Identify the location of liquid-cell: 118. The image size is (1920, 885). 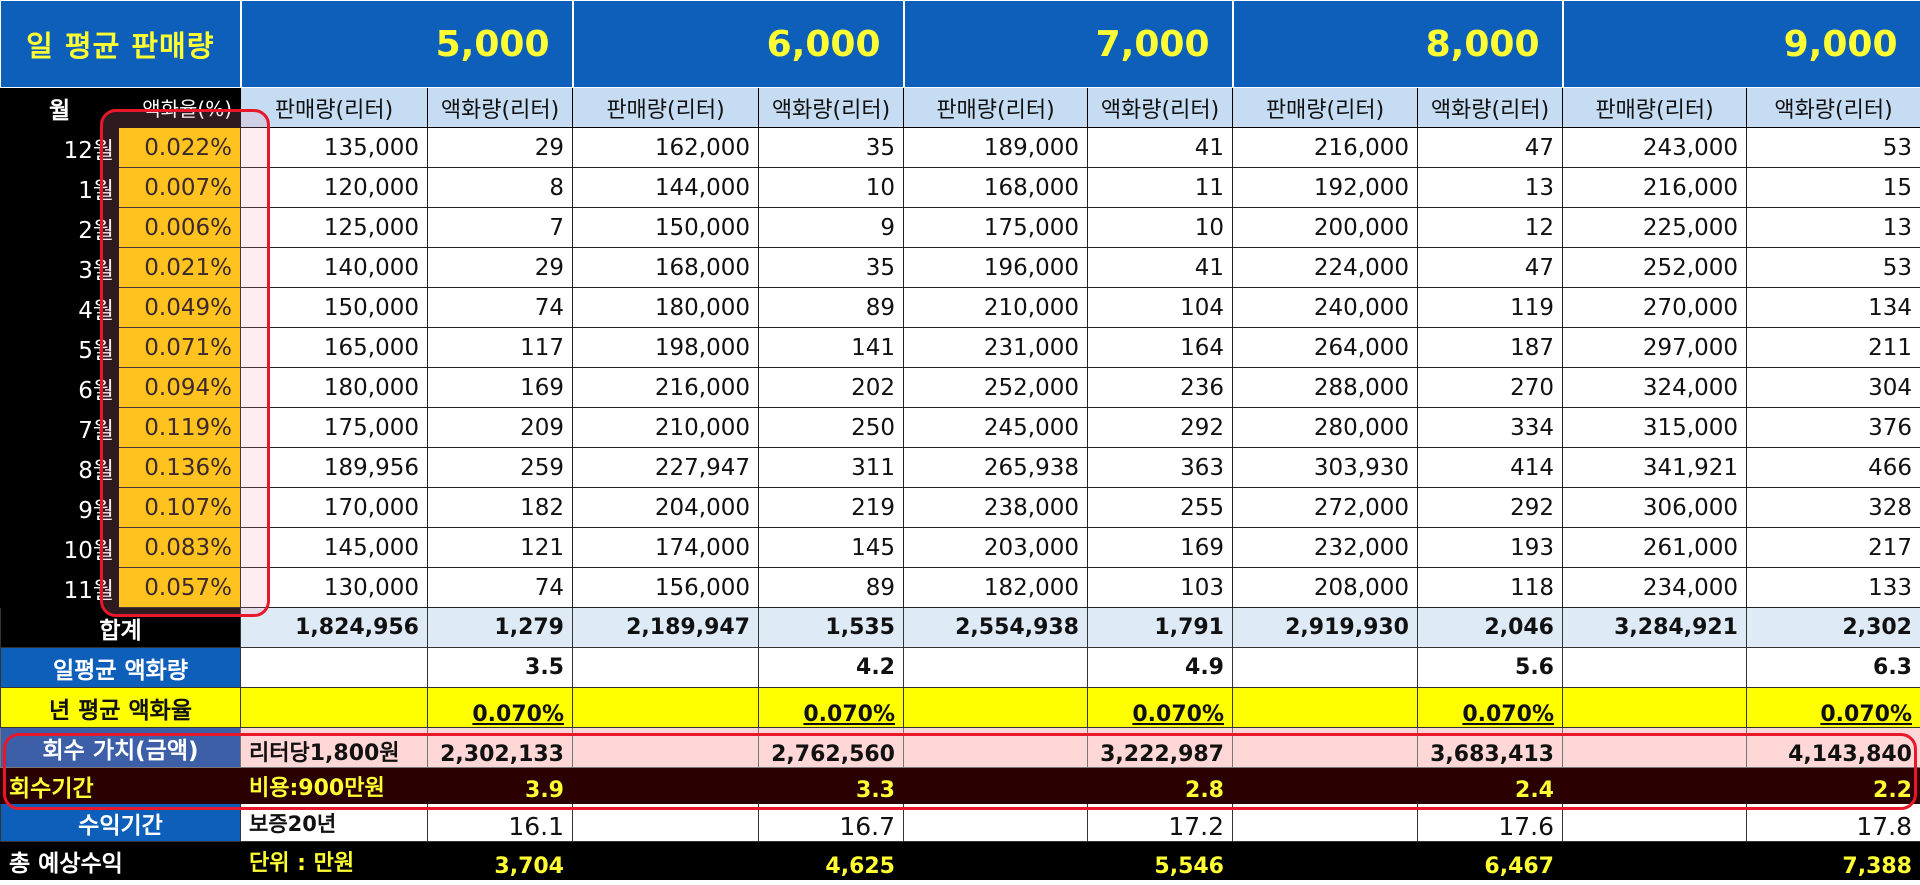
(1490, 587).